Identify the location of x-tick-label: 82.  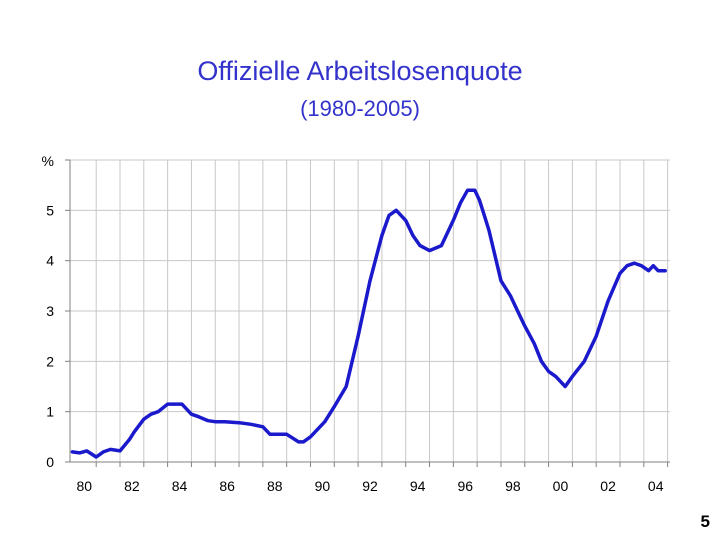
(132, 486).